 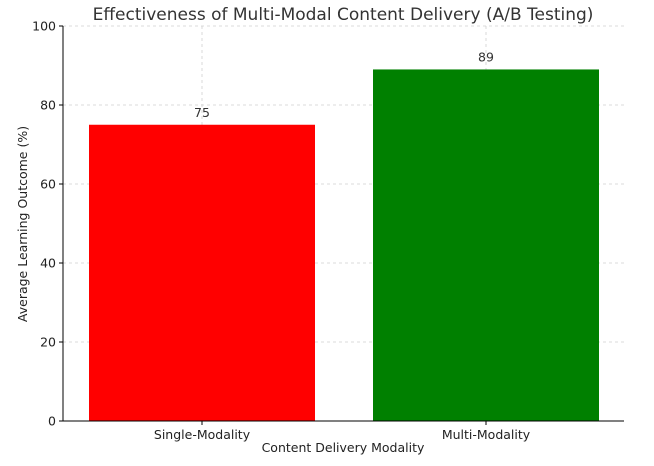 What do you see at coordinates (486, 434) in the screenshot?
I see `x-tick-label: Multi-Modality` at bounding box center [486, 434].